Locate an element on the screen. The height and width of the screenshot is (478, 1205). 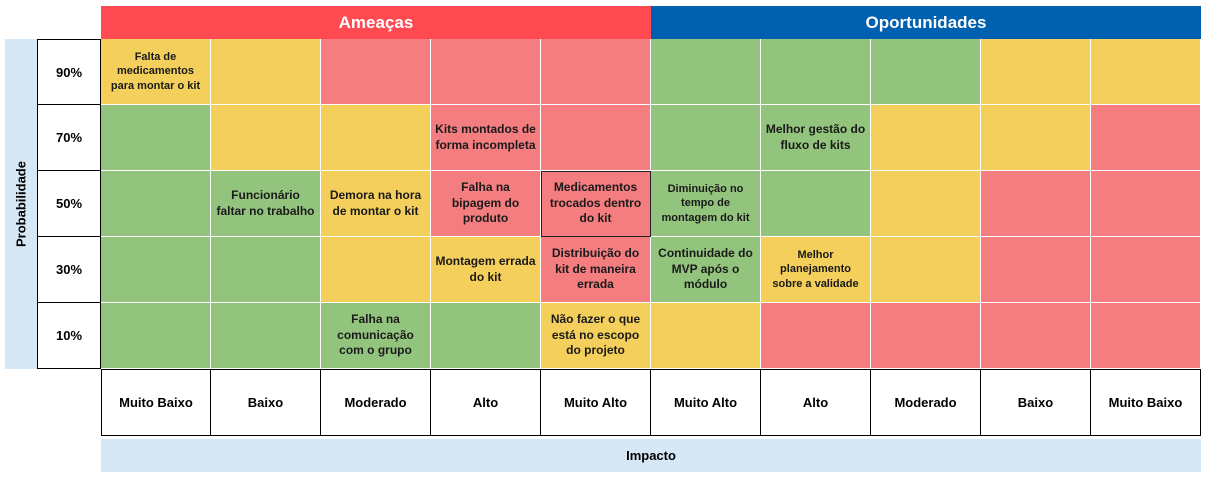
risk-cell-item: Demora na hora de montar o kit is located at coordinates (376, 204).